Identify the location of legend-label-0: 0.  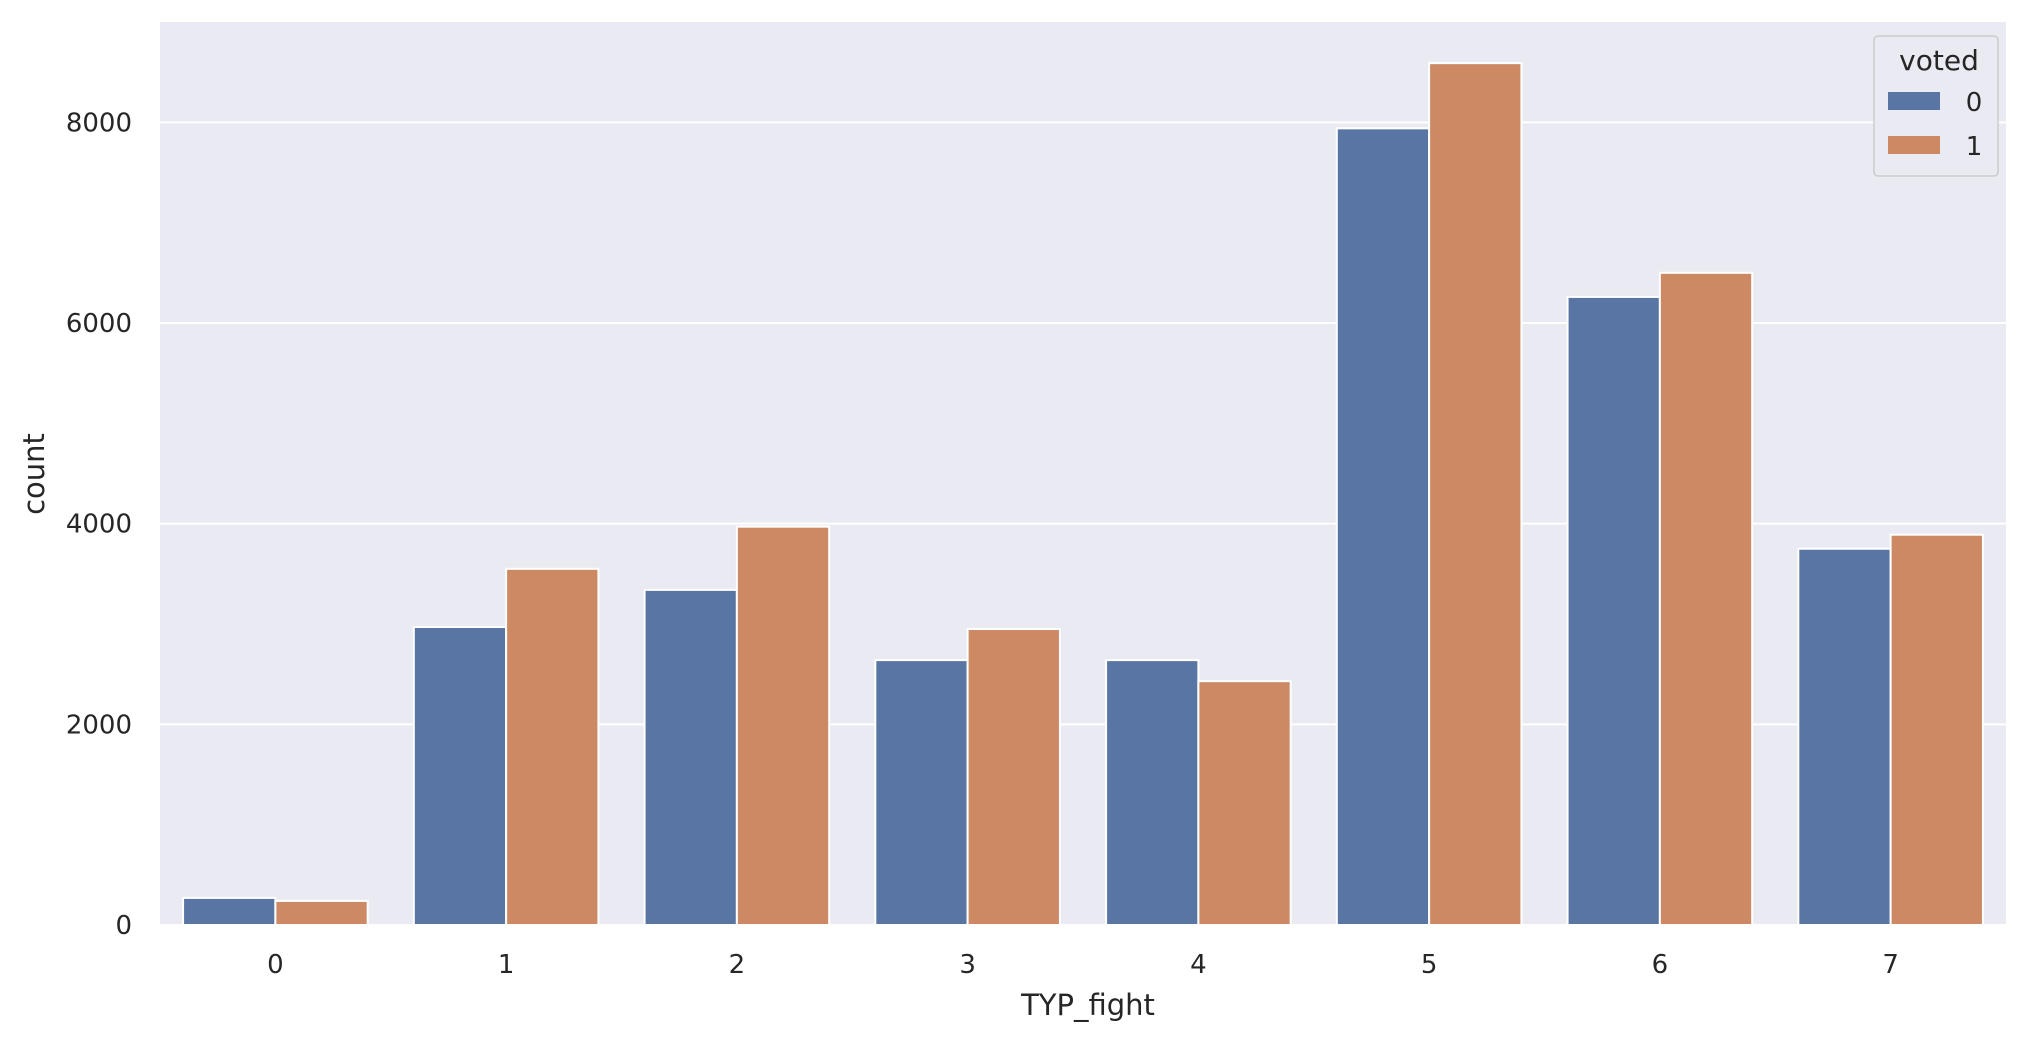
(1974, 103).